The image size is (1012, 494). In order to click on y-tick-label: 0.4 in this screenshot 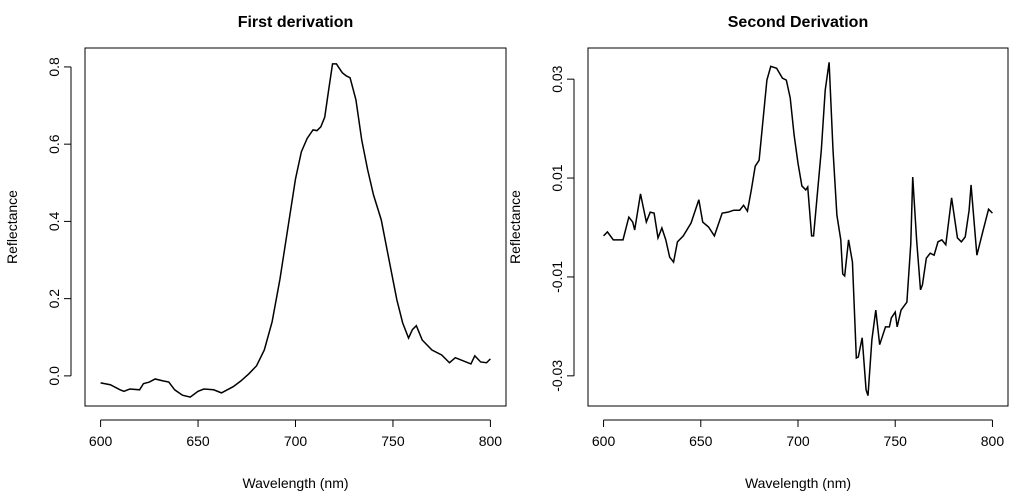, I will do `click(54, 221)`.